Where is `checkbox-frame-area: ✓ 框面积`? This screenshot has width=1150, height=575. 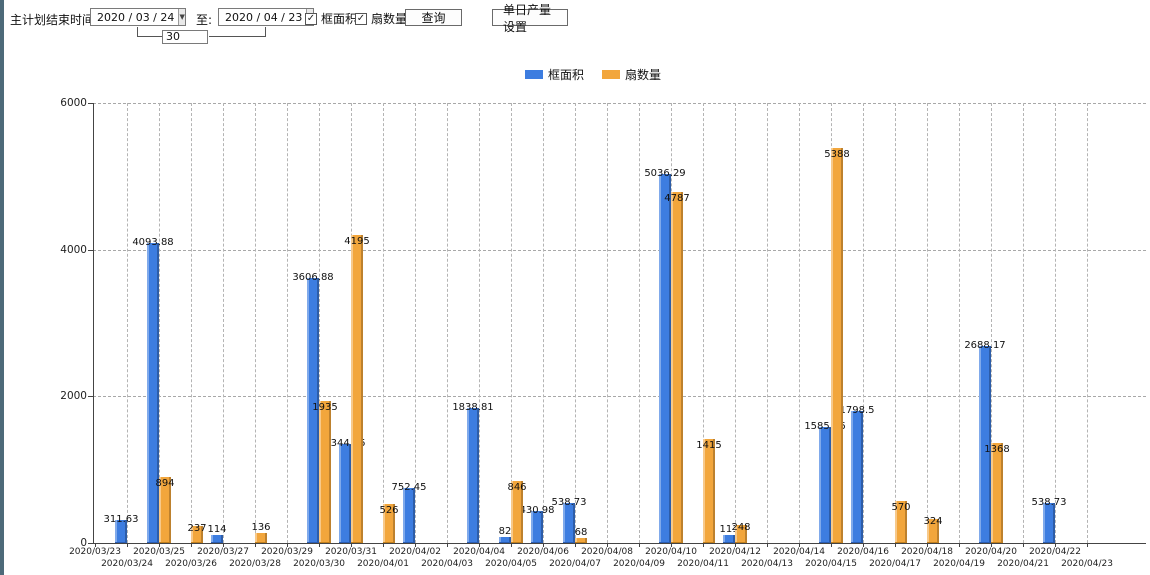 checkbox-frame-area: ✓ 框面积 is located at coordinates (331, 18).